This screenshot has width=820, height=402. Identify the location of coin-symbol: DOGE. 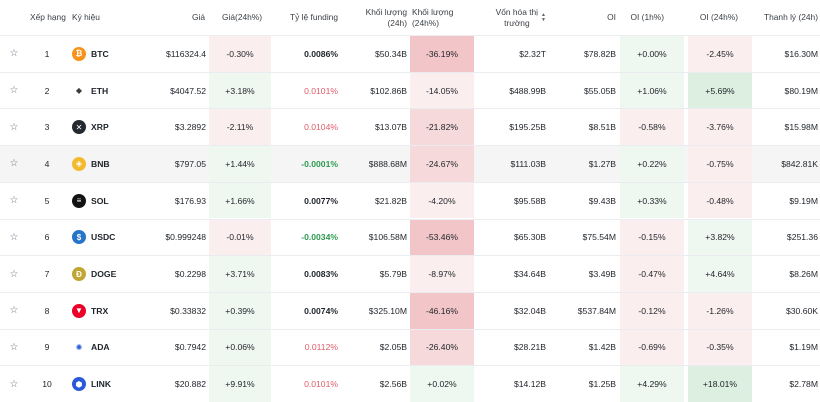
(104, 274).